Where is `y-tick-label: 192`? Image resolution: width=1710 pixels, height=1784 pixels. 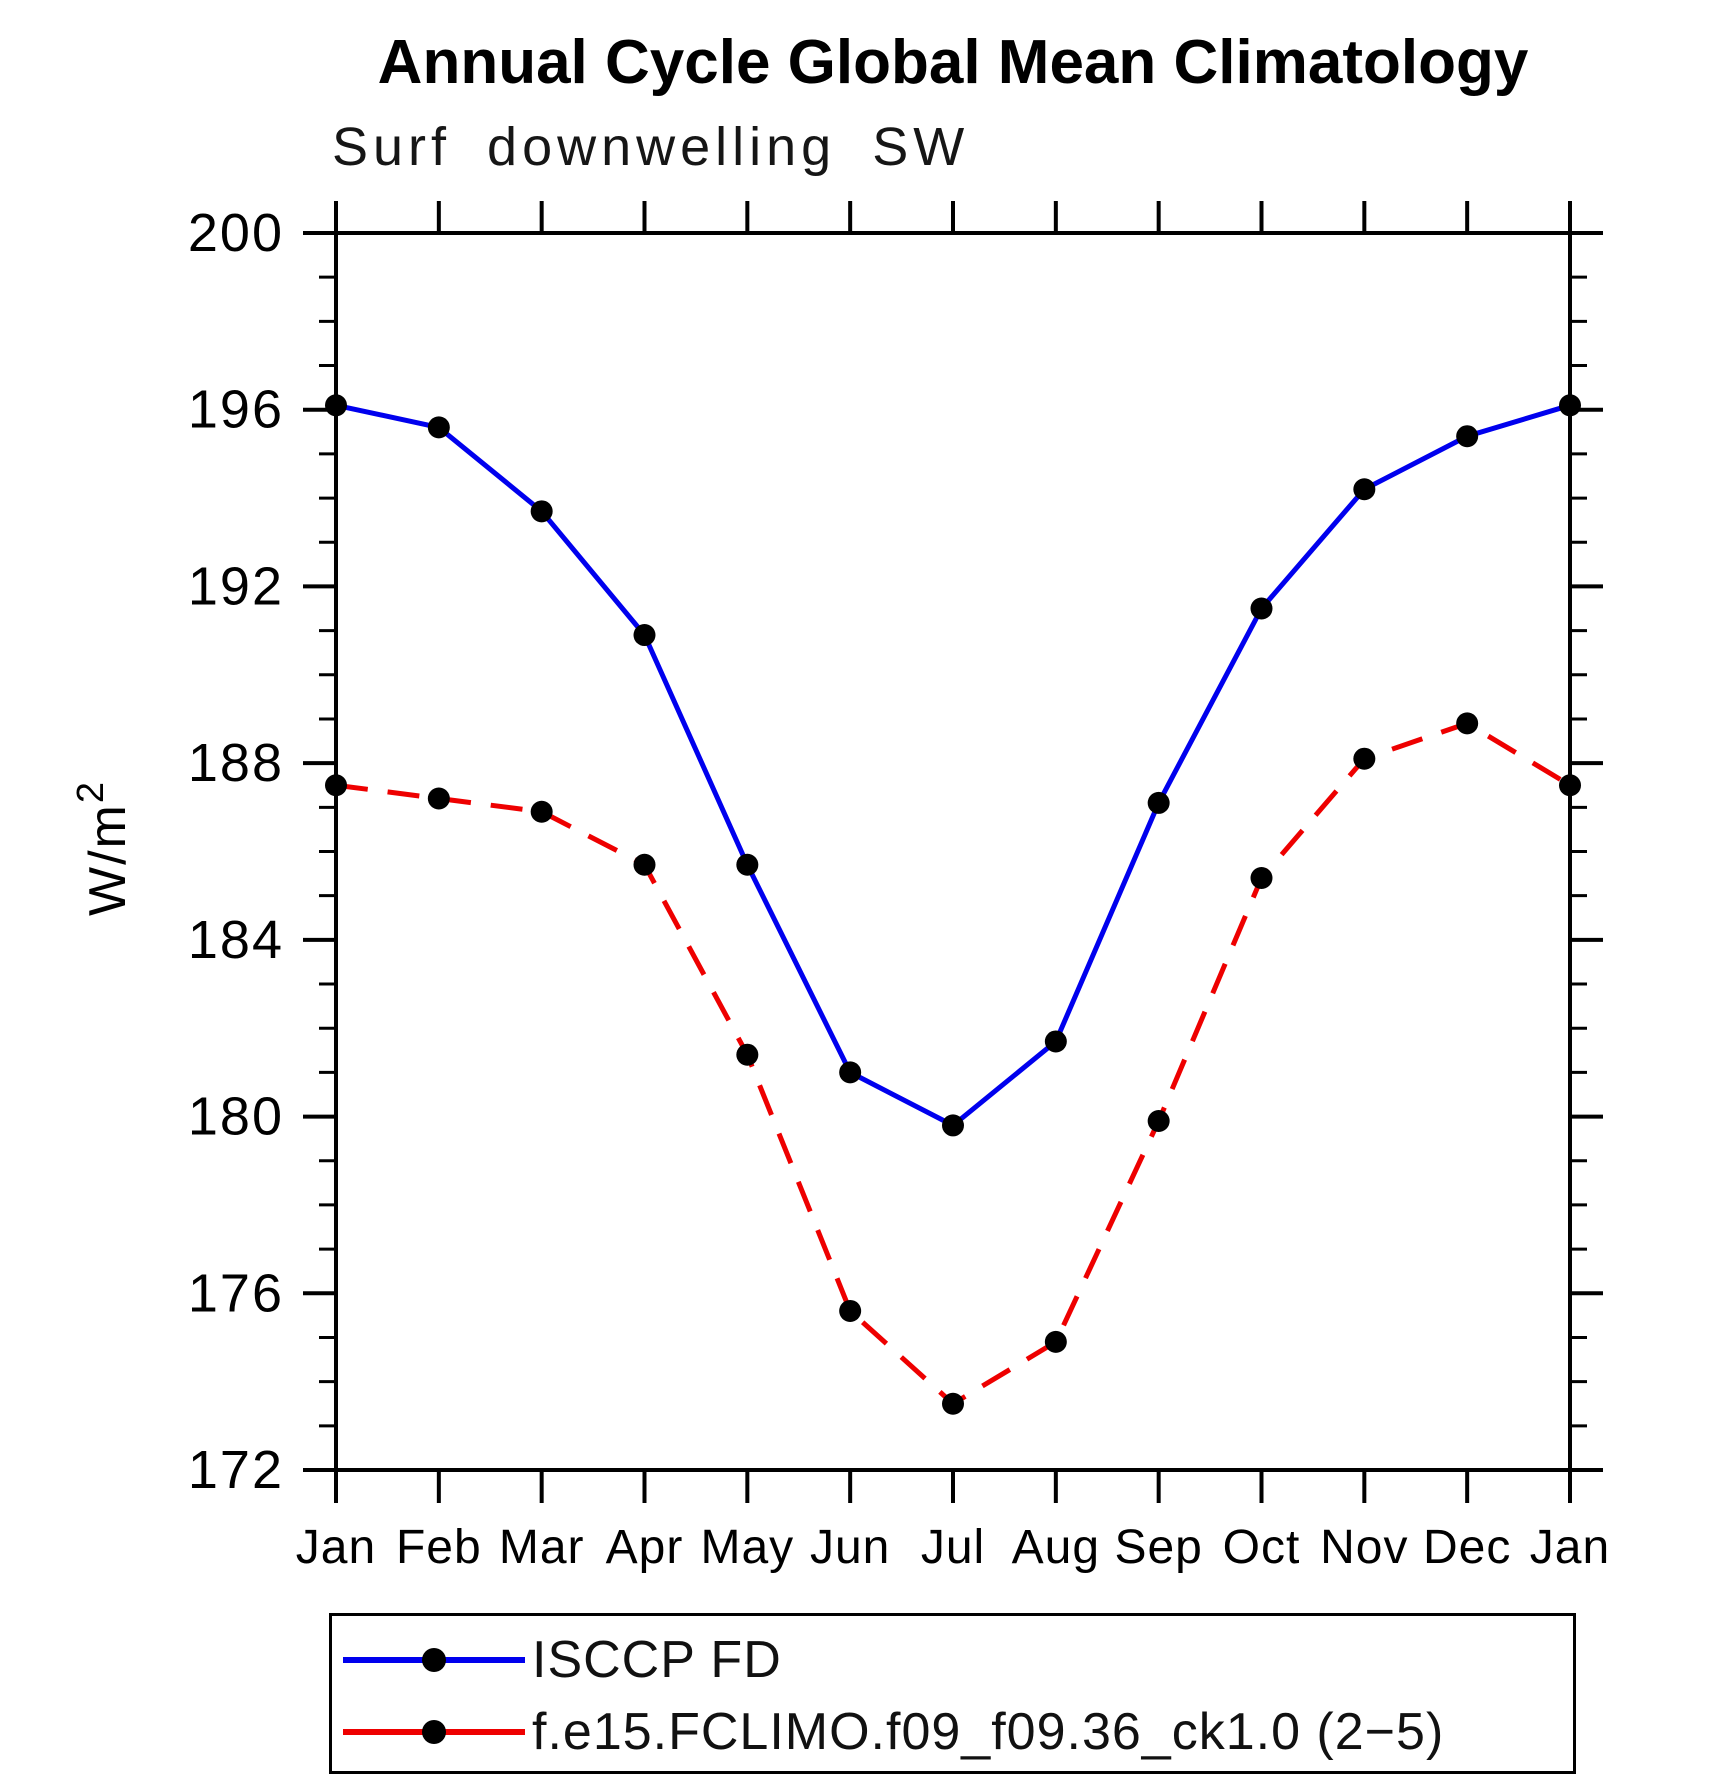
y-tick-label: 192 is located at coordinates (236, 586).